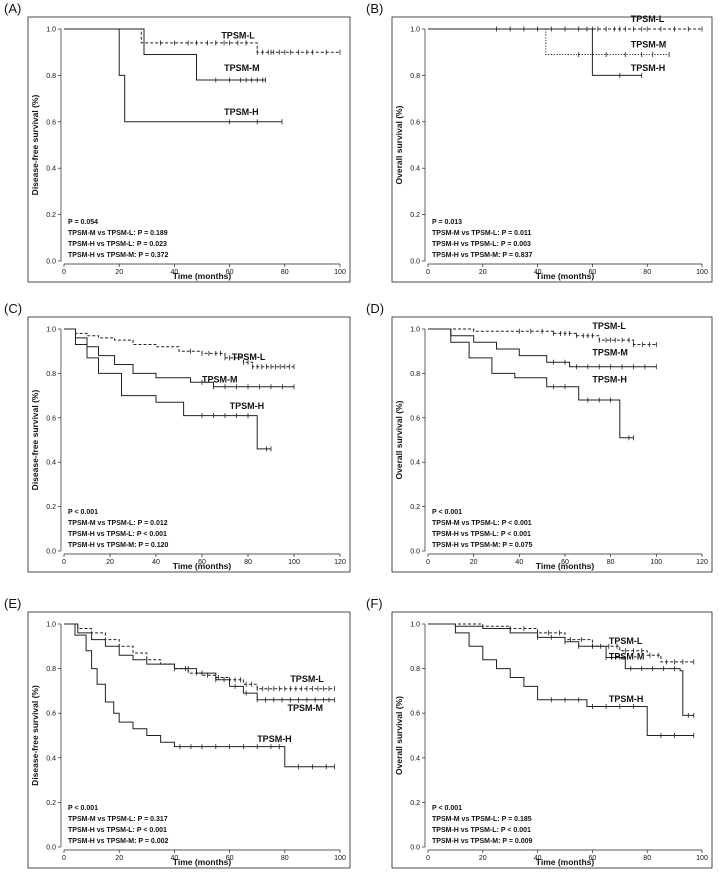 The width and height of the screenshot is (720, 883). I want to click on p-value-text: TPSM-M vs TPSM-L: P < 0.001, so click(482, 523).